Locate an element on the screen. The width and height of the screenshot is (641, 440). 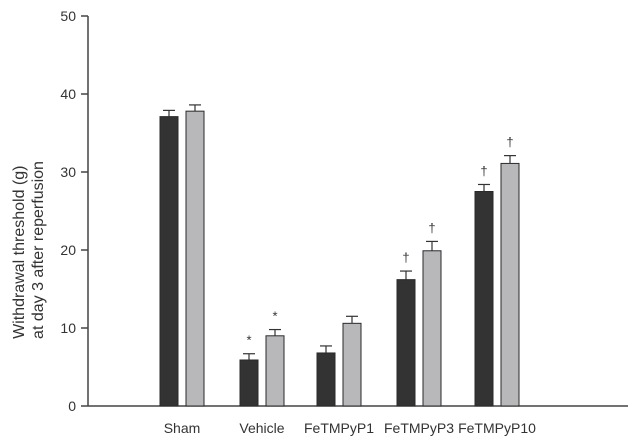
x-tick-label: FeTMPyP10 is located at coordinates (497, 428).